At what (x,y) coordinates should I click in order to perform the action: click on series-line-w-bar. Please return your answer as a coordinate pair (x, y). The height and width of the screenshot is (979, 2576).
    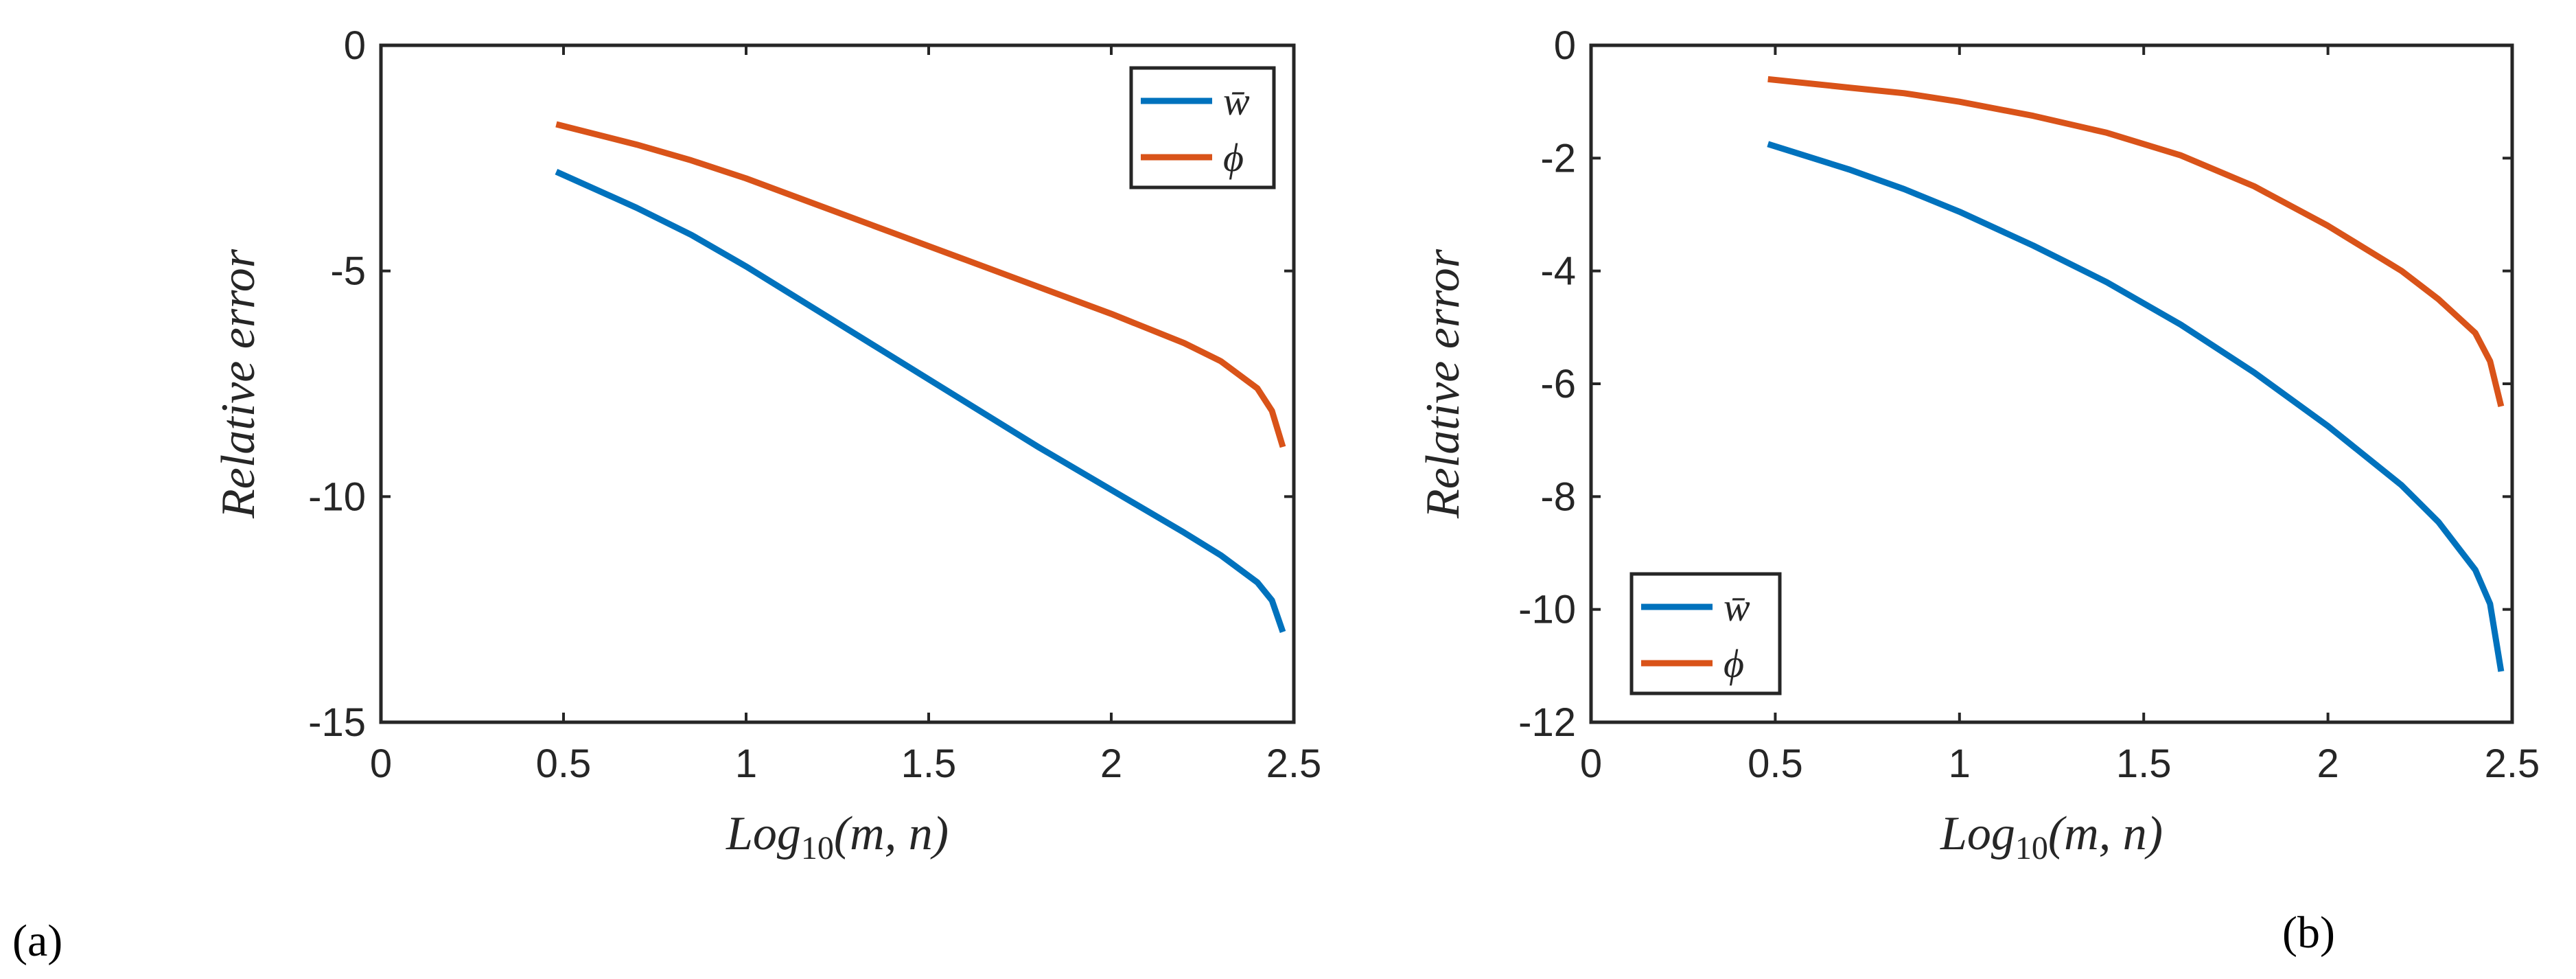
    Looking at the image, I should click on (920, 400).